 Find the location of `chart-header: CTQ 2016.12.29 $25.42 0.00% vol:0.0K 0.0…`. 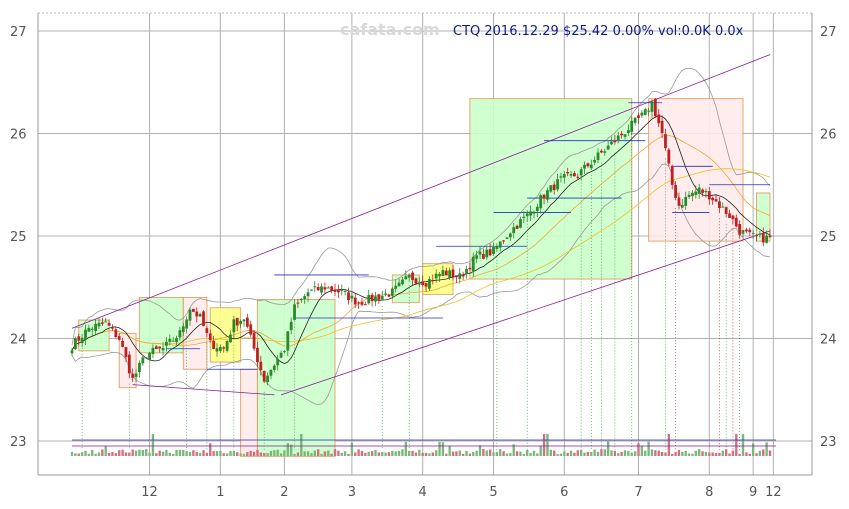

chart-header: CTQ 2016.12.29 $25.42 0.00% vol:0.0K 0.0… is located at coordinates (598, 31).